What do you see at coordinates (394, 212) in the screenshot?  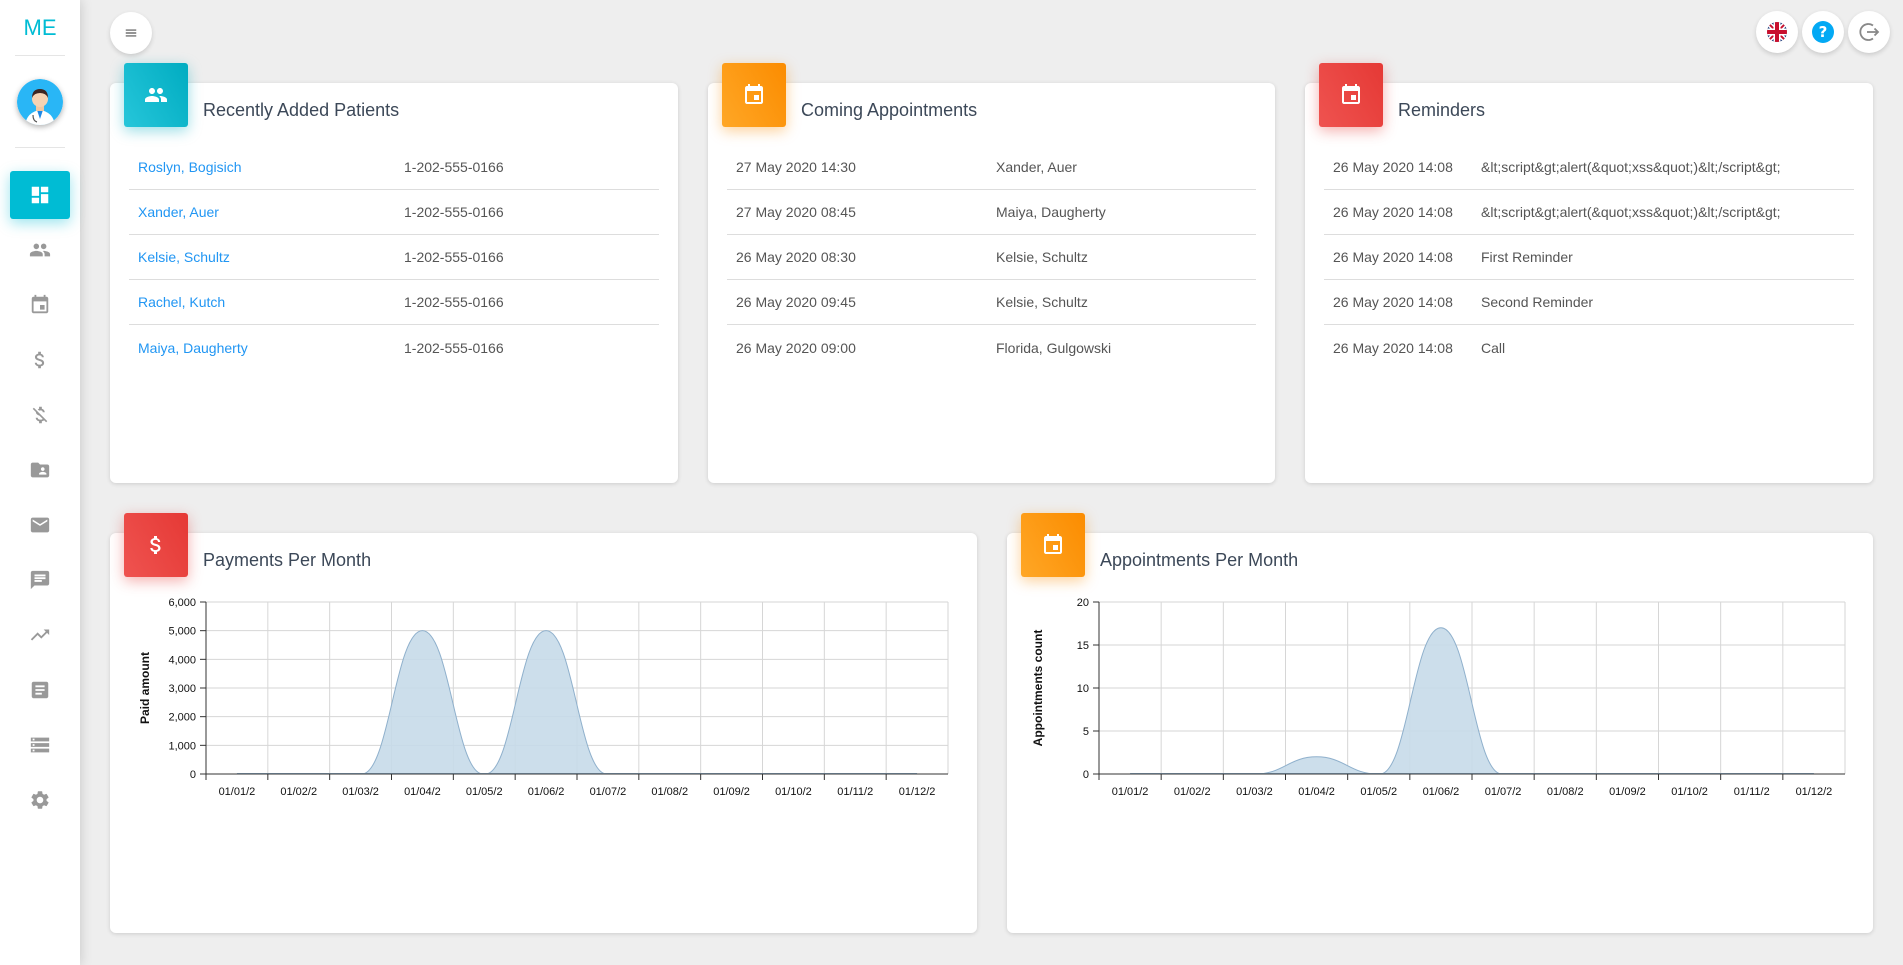 I see `table-row: Xander, Auer 1-202-555-0166` at bounding box center [394, 212].